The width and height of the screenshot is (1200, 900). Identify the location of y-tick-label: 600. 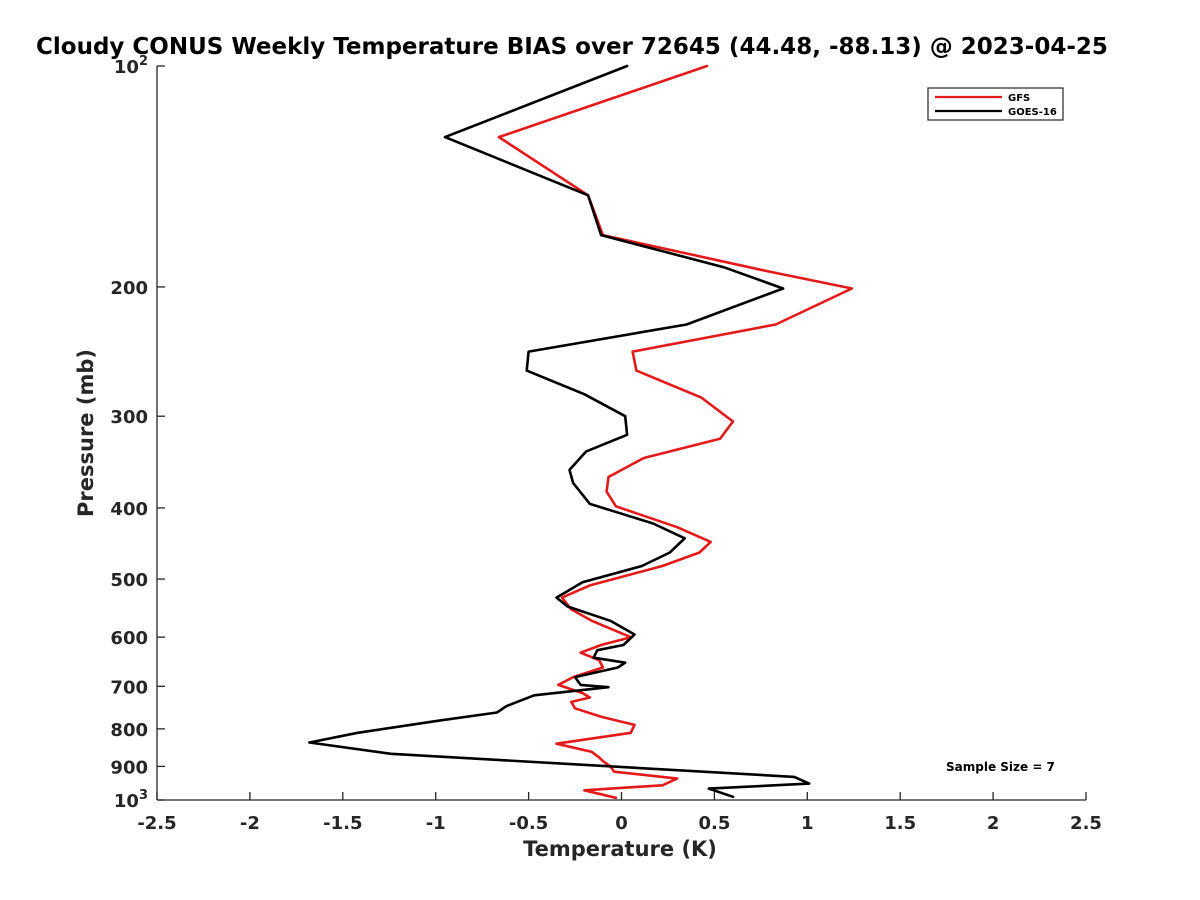
(129, 638).